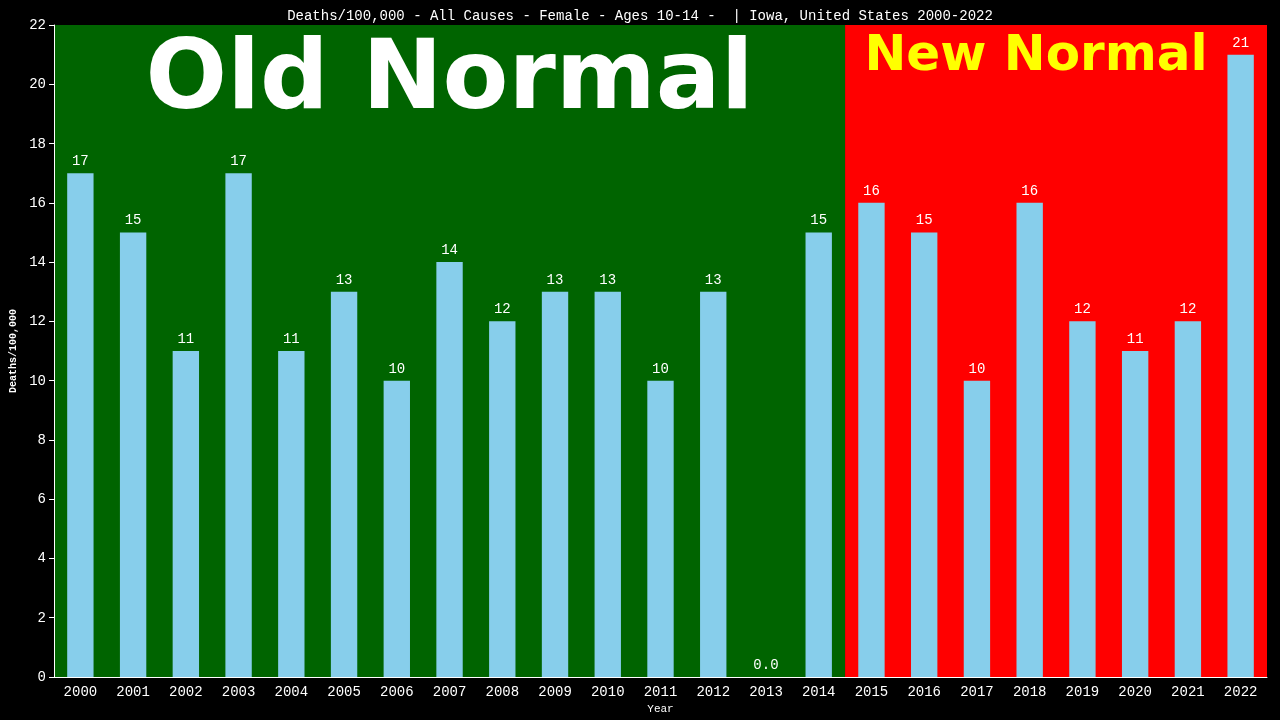 Image resolution: width=1280 pixels, height=720 pixels. Describe the element at coordinates (977, 692) in the screenshot. I see `x-tick-label: 2017` at that location.